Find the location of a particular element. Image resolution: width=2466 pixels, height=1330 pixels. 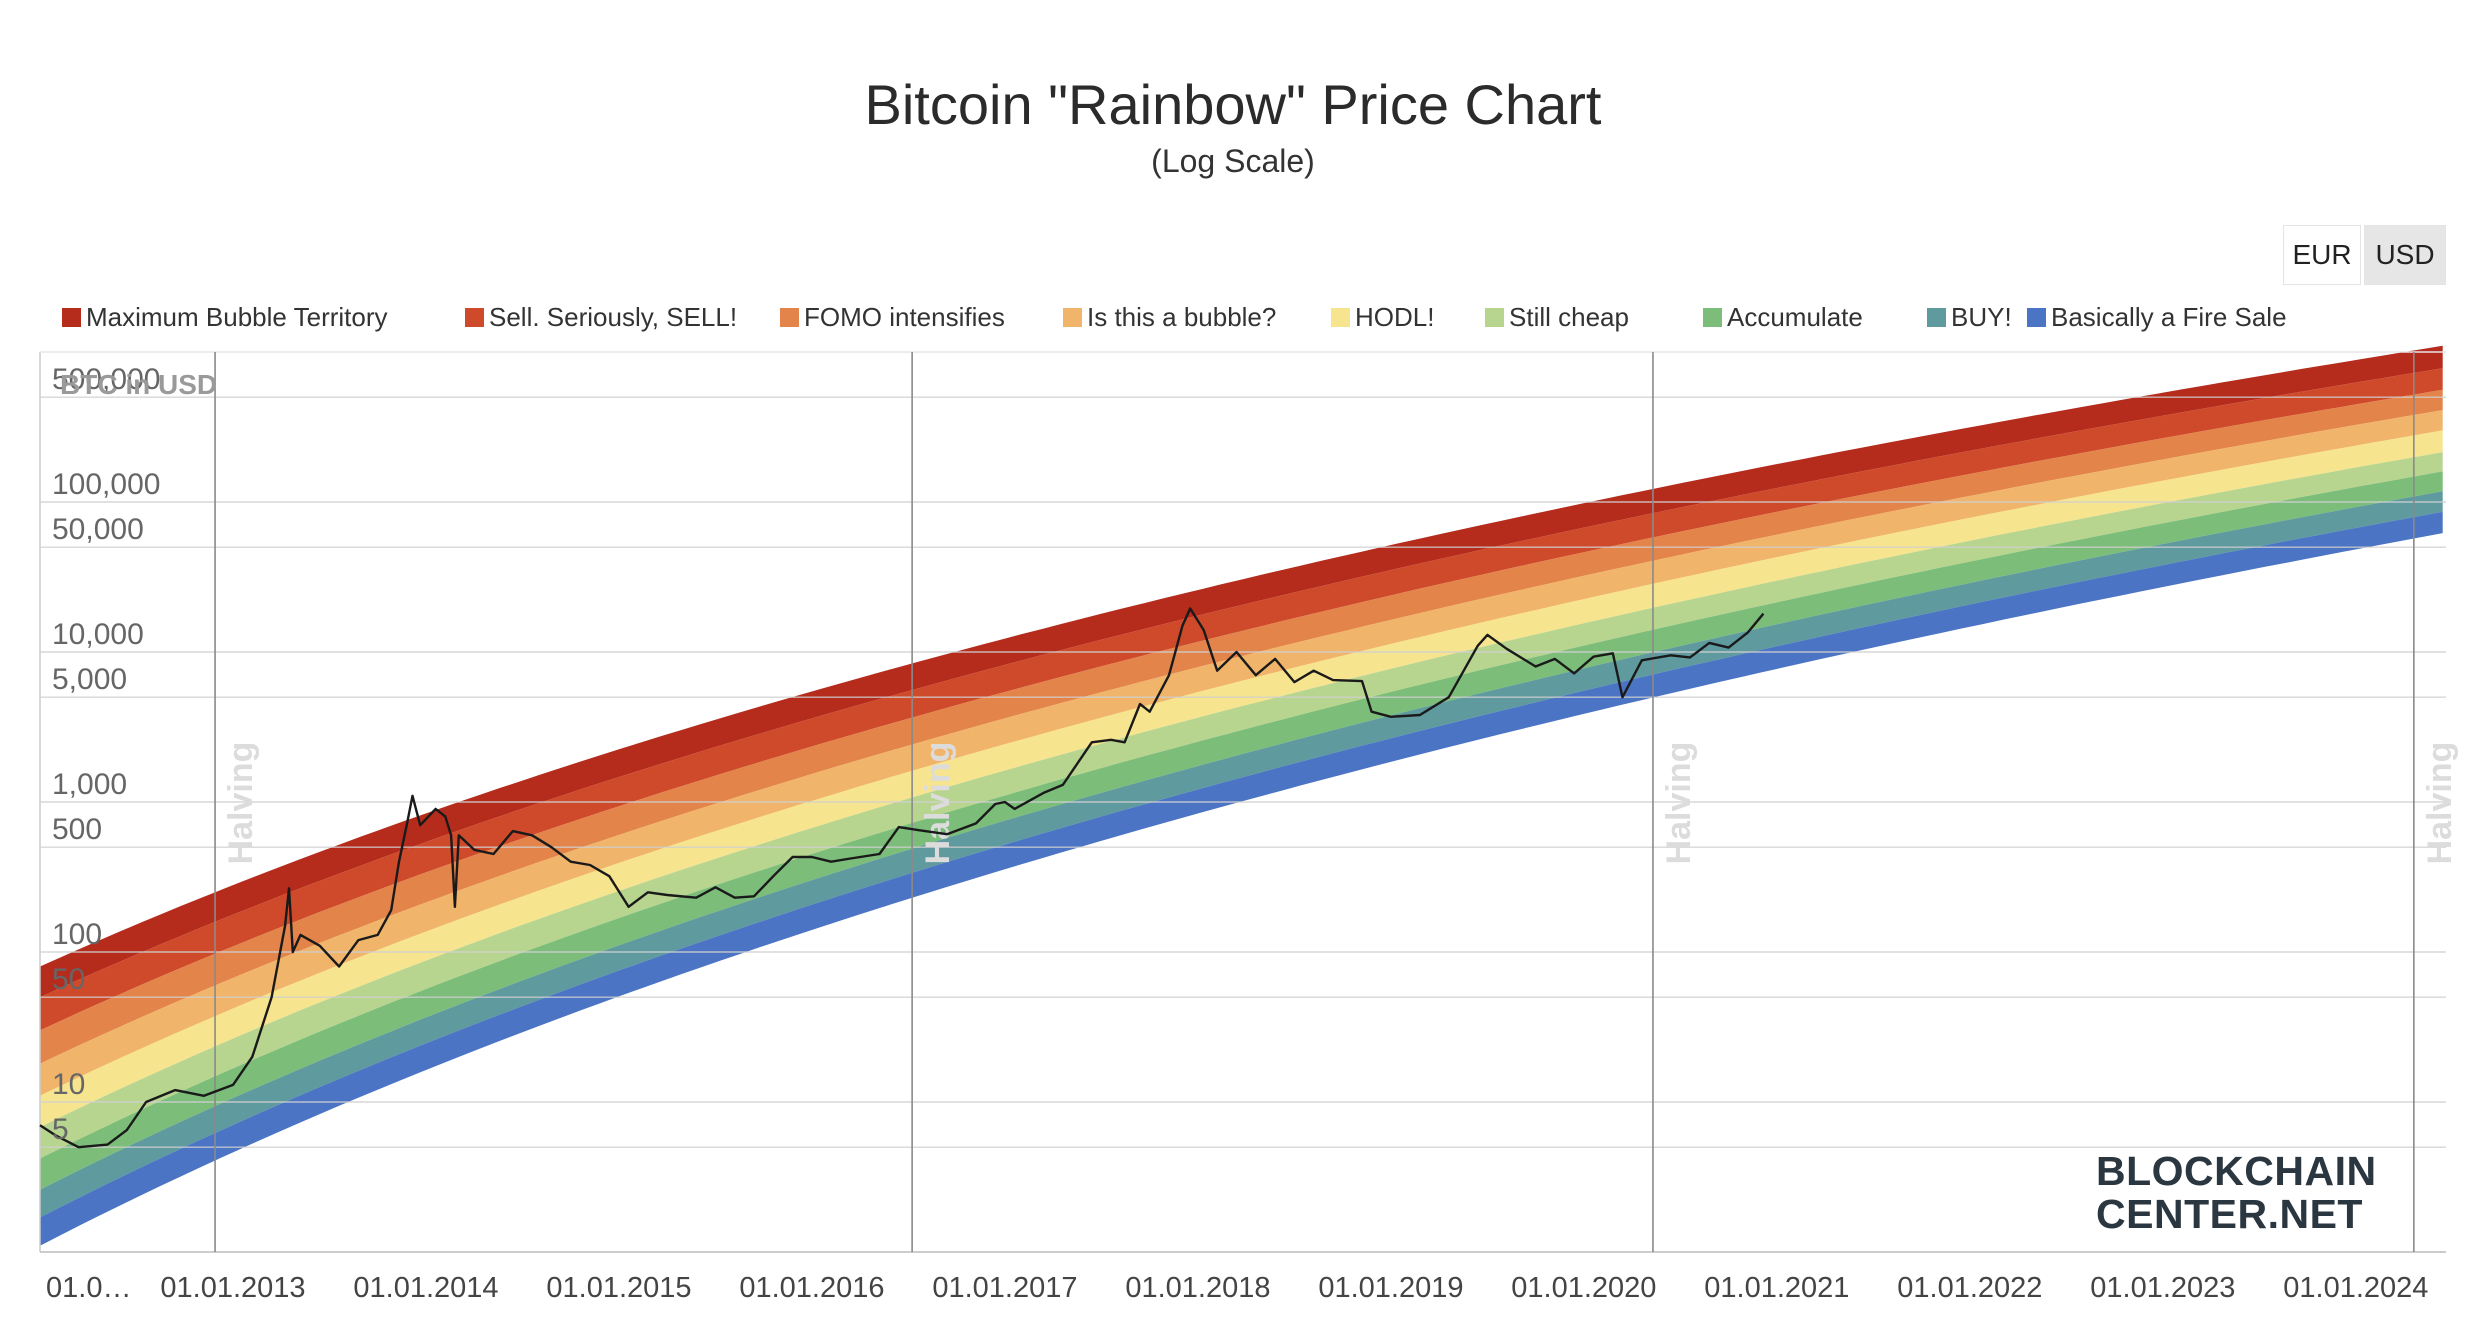

legend-item-8: Basically a Fire Sale is located at coordinates (2157, 317).